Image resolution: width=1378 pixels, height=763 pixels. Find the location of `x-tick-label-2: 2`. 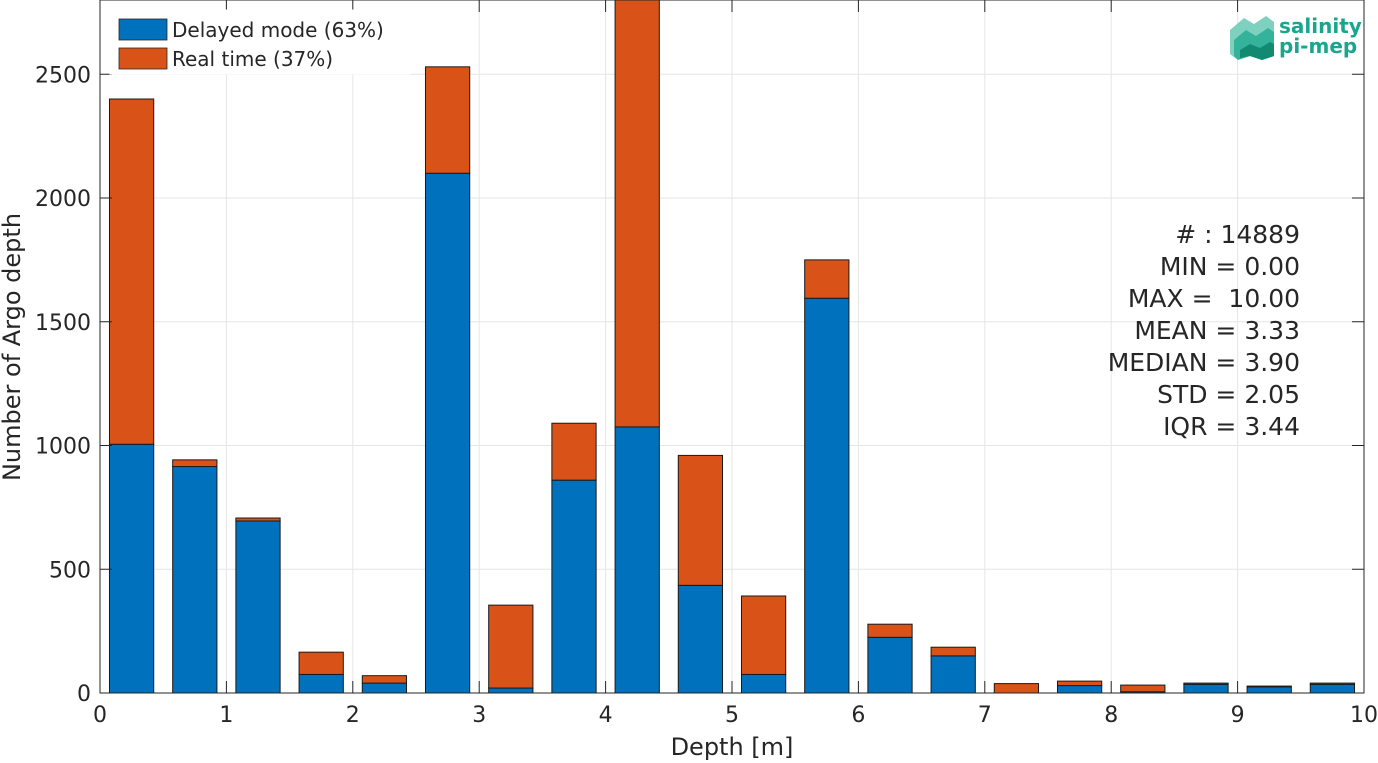

x-tick-label-2: 2 is located at coordinates (353, 715).